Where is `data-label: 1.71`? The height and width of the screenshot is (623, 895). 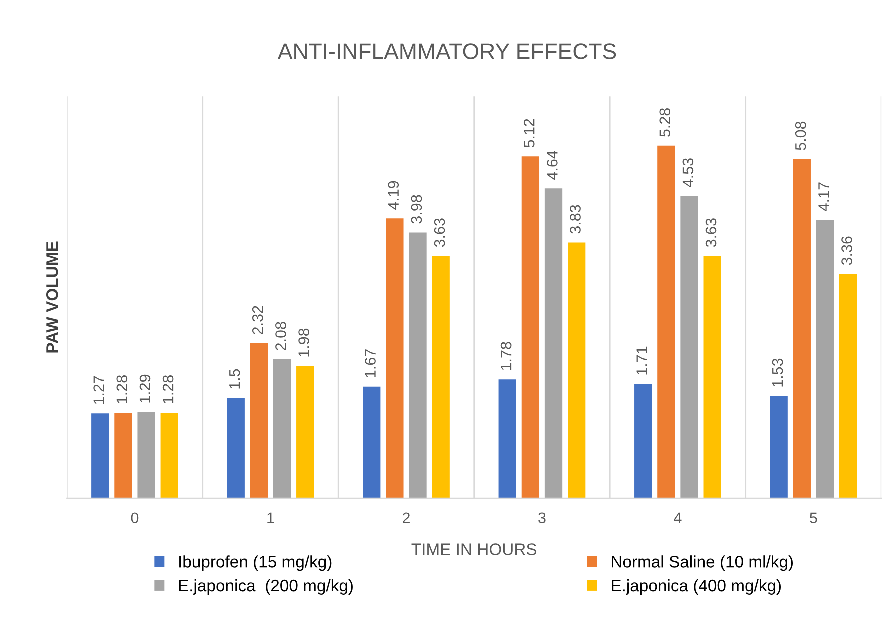
data-label: 1.71 is located at coordinates (642, 360).